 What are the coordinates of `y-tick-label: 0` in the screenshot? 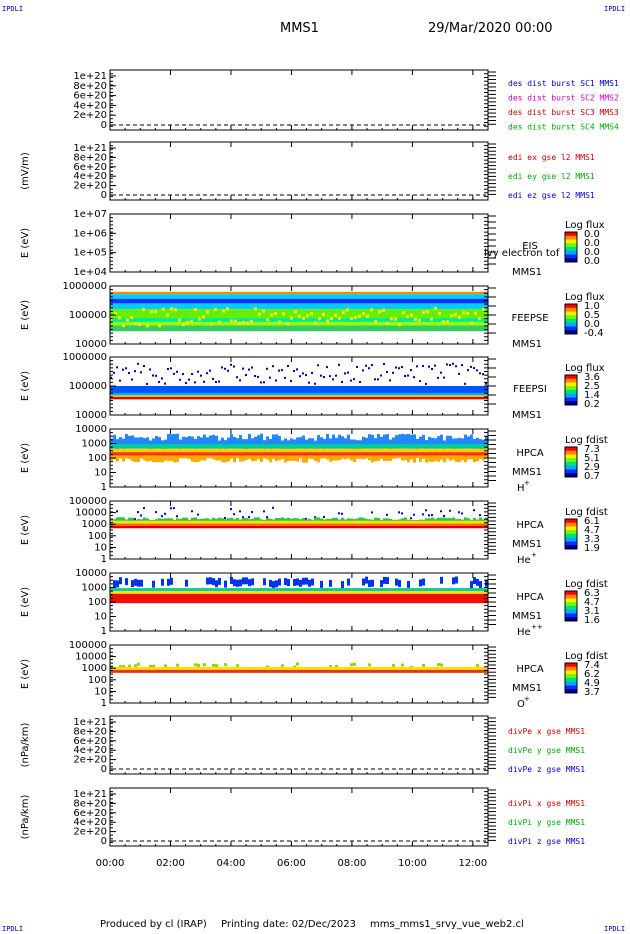 It's located at (104, 125).